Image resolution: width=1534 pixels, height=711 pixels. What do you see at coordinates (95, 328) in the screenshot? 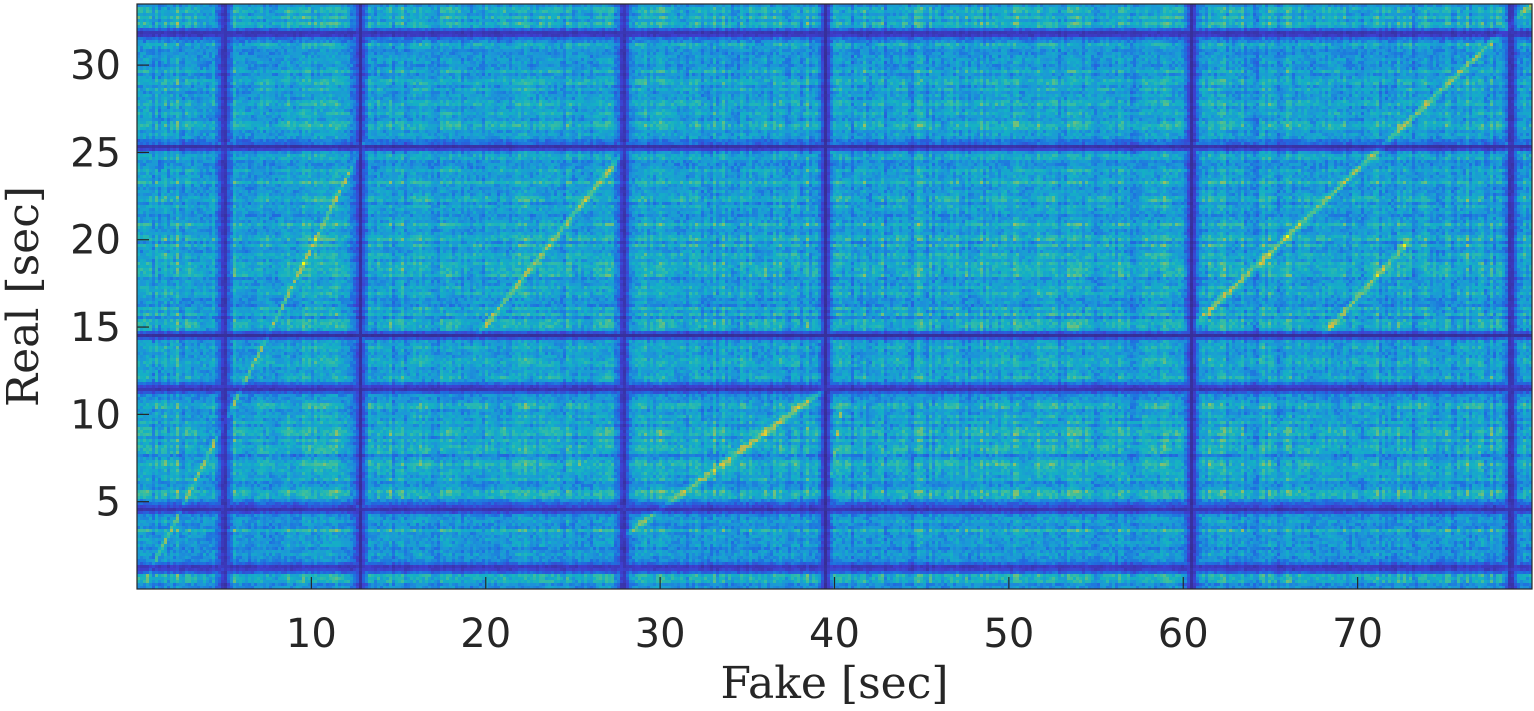
I see `y-tick-label: 15` at bounding box center [95, 328].